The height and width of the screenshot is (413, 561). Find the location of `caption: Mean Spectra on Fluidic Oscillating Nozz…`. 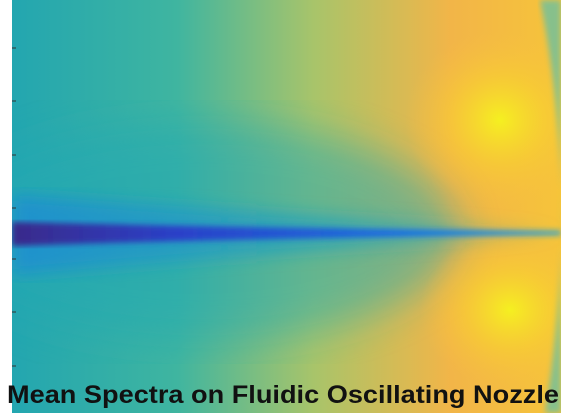

caption: Mean Spectra on Fluidic Oscillating Nozz… is located at coordinates (283, 395).